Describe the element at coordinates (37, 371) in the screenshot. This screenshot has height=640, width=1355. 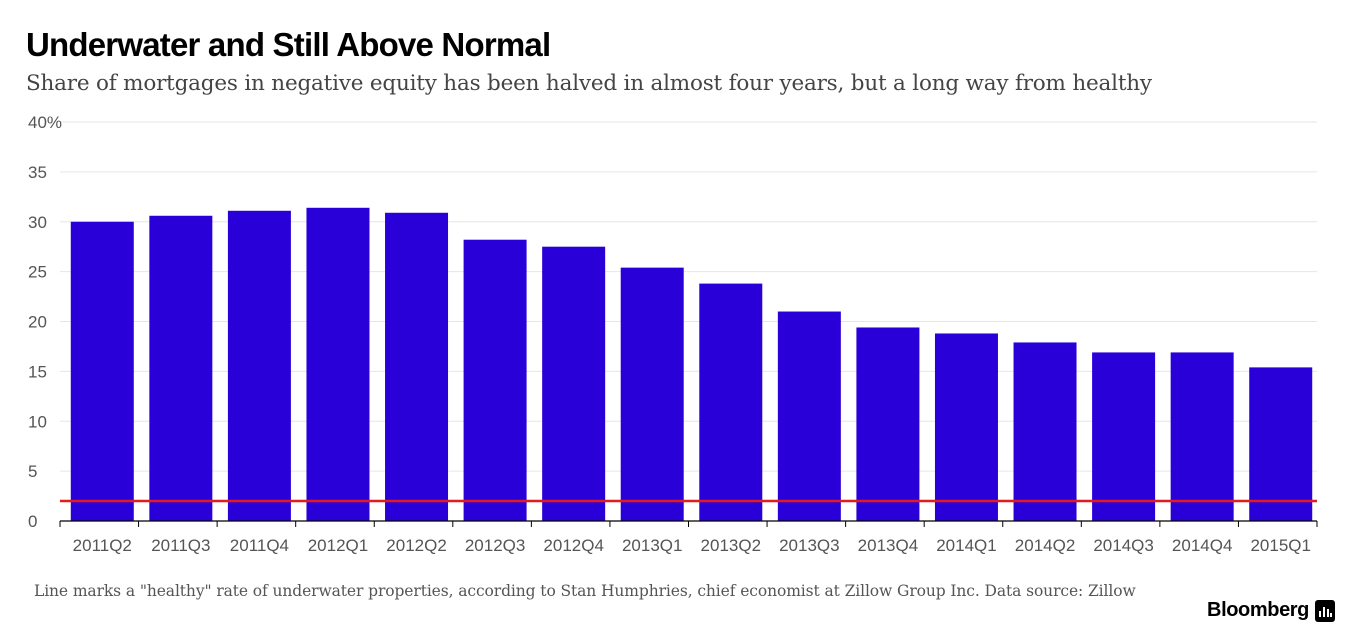
I see `y-tick-label: 15` at that location.